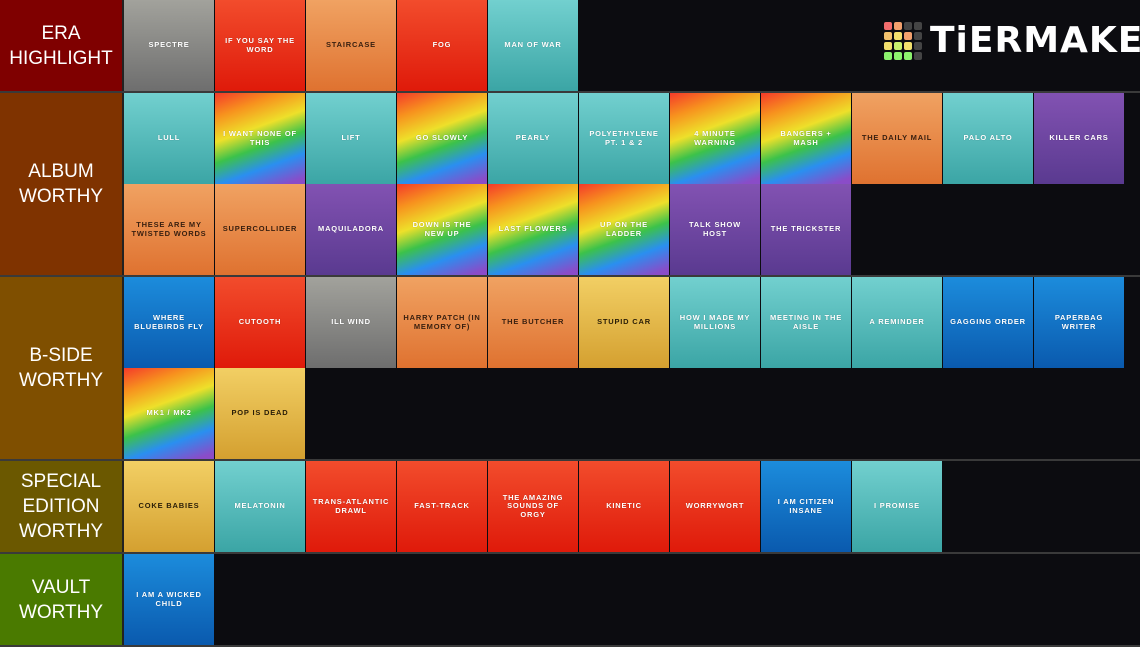 The height and width of the screenshot is (647, 1140). Describe the element at coordinates (715, 229) in the screenshot. I see `tier-item: TALK SHOW HOST` at that location.